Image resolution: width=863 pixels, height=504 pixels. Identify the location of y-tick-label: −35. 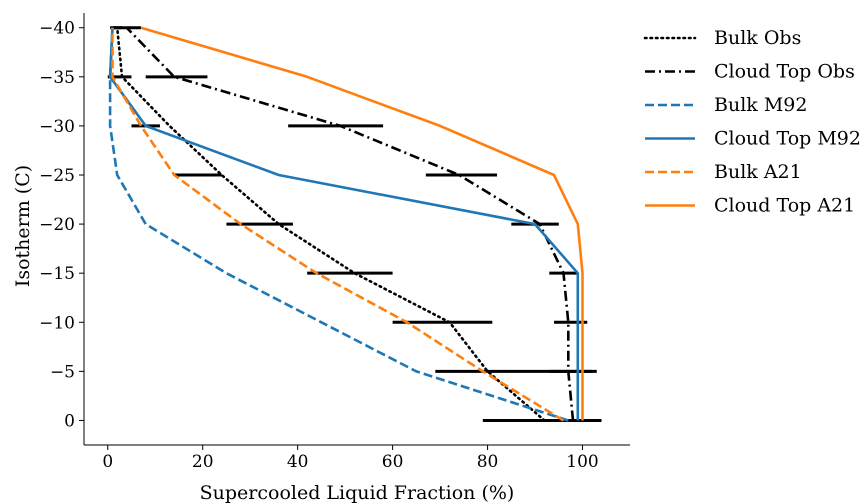
(57, 78).